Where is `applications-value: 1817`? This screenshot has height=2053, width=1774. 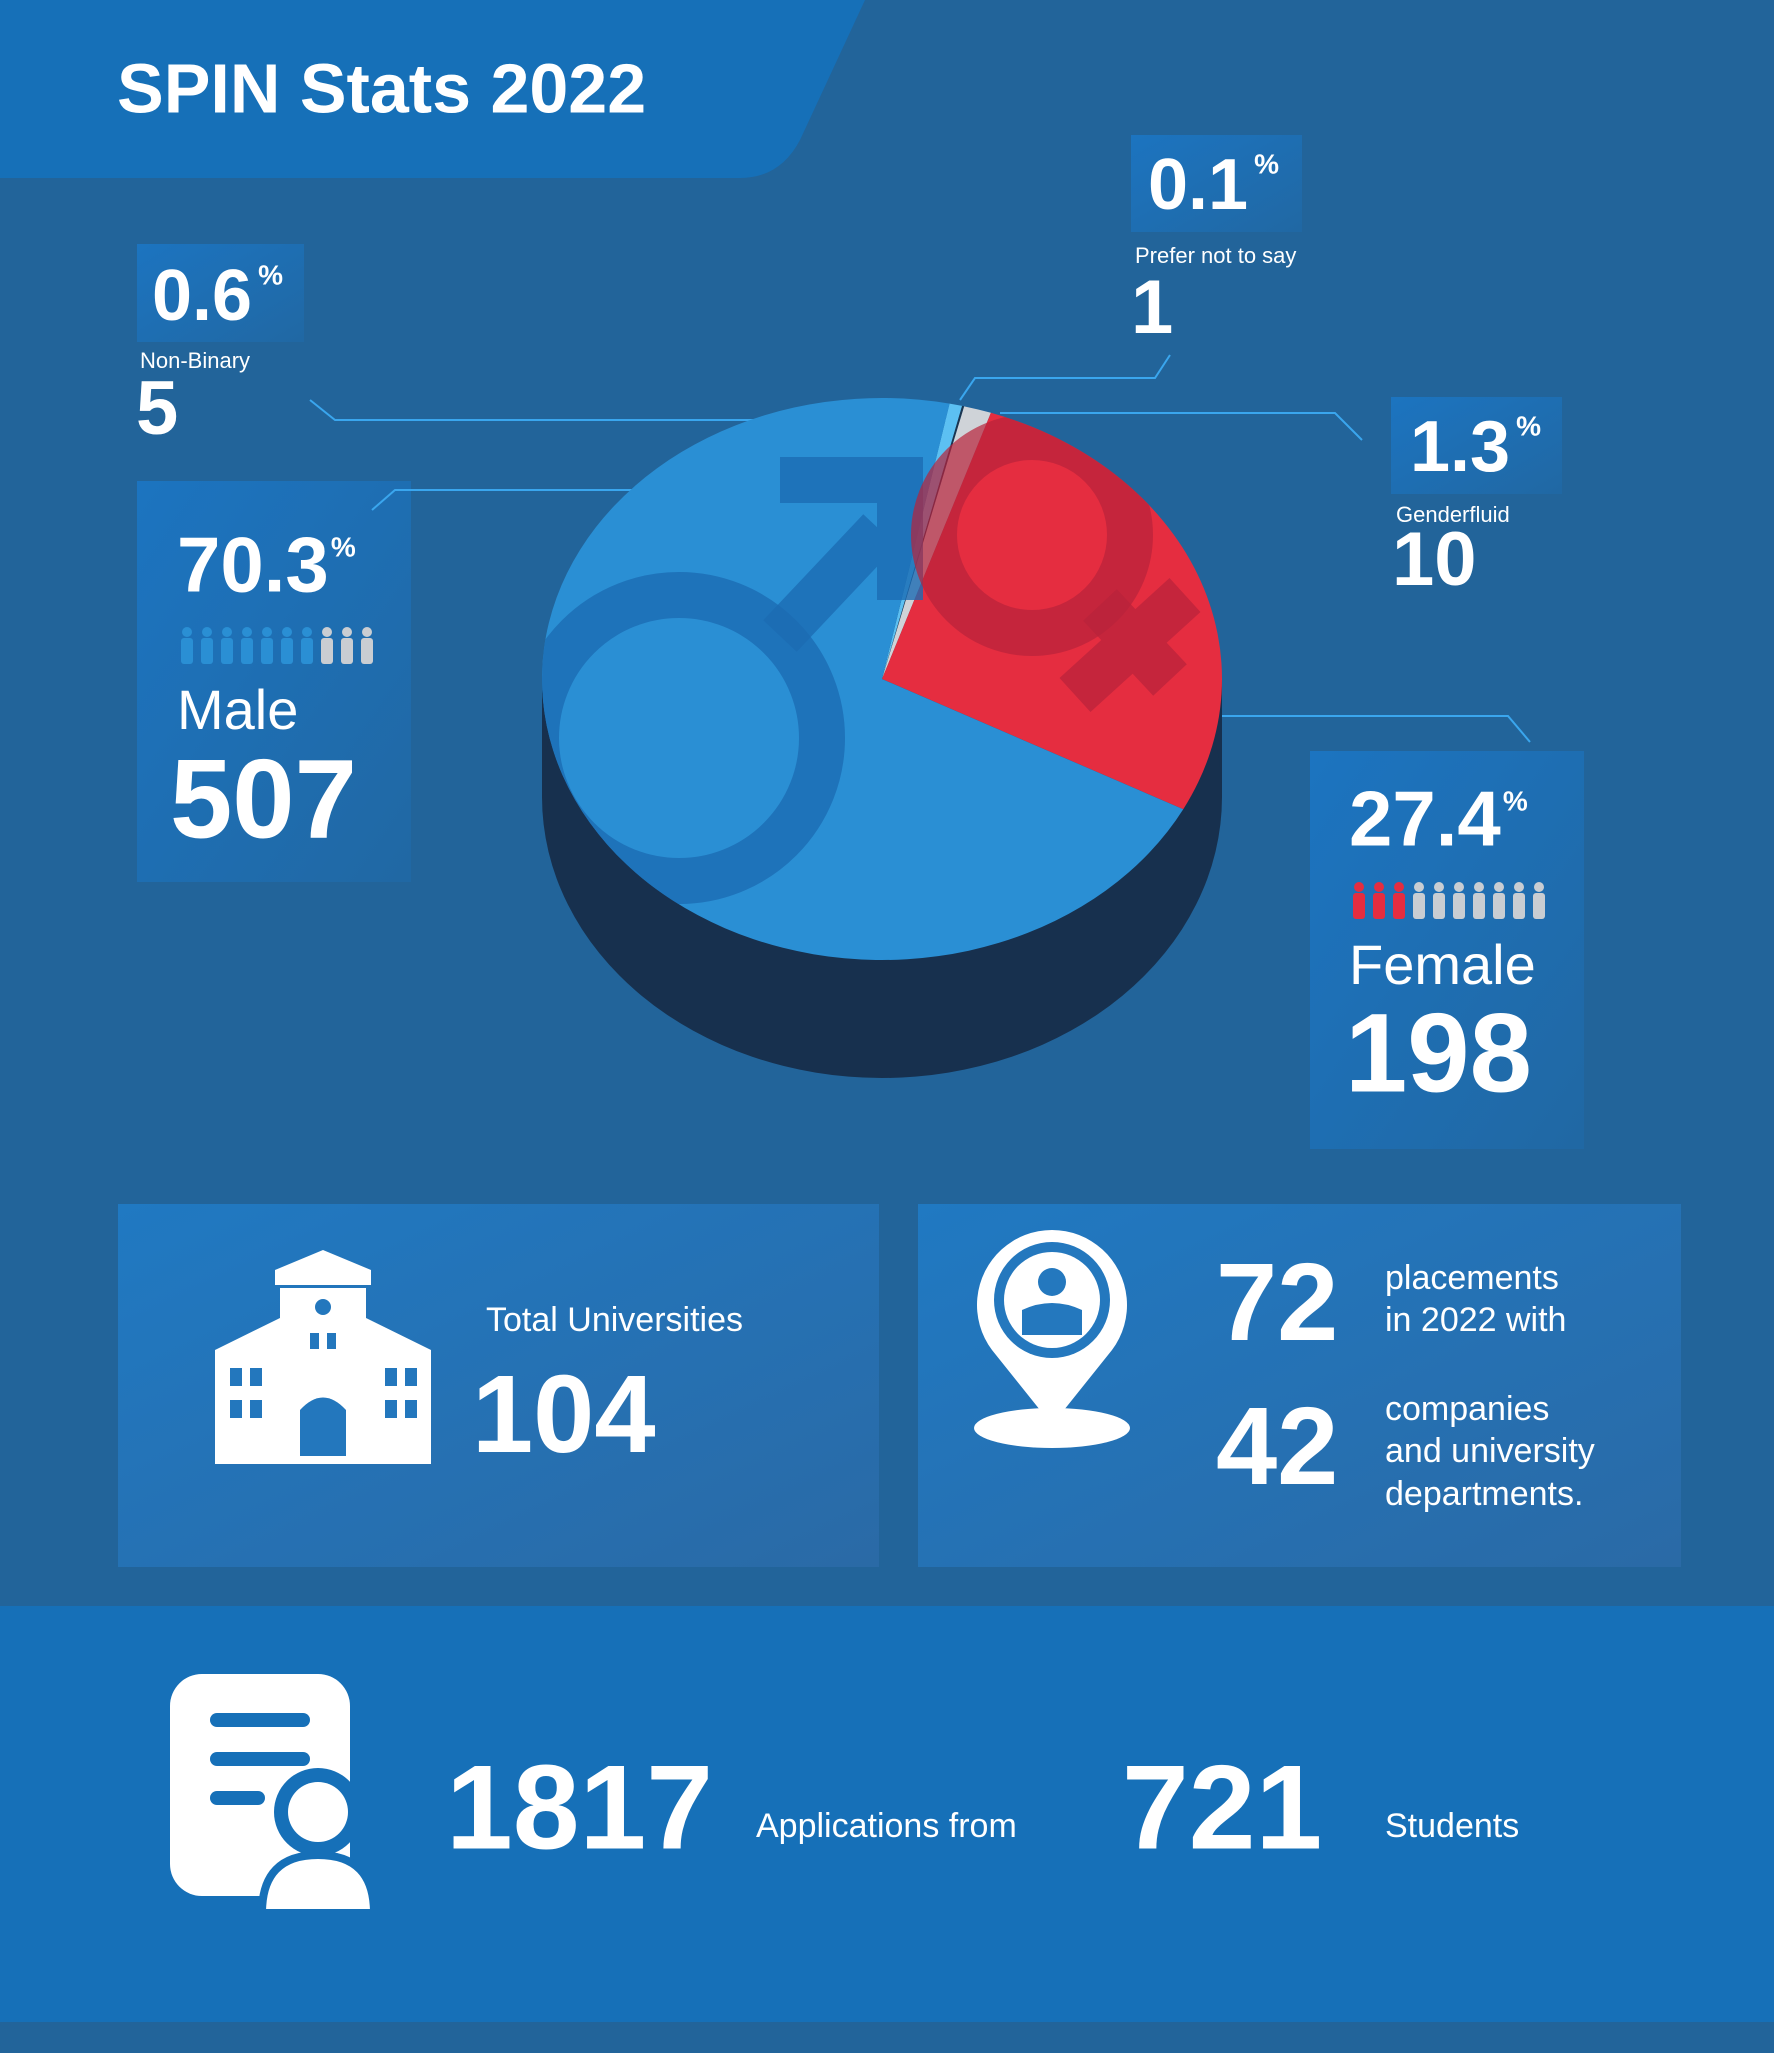 applications-value: 1817 is located at coordinates (579, 1808).